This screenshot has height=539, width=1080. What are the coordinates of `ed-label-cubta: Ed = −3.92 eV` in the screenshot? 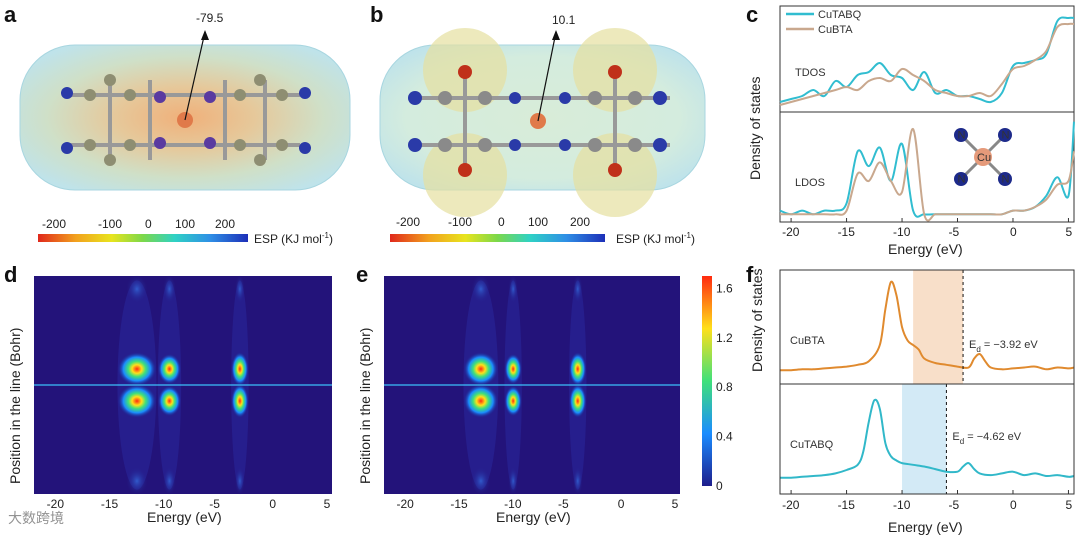 It's located at (1003, 346).